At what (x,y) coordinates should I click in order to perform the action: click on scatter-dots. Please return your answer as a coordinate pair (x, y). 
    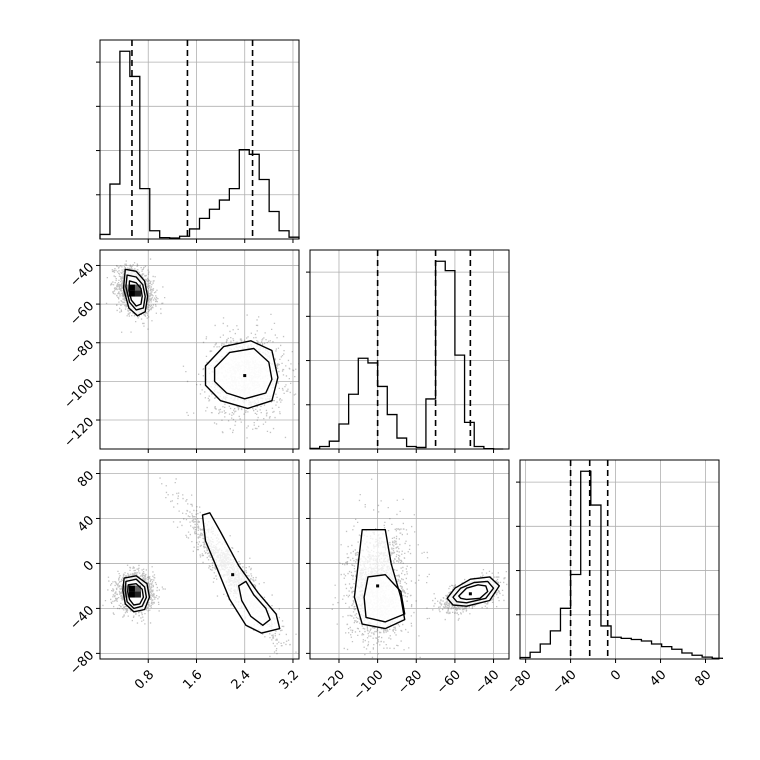
    Looking at the image, I should click on (199, 567).